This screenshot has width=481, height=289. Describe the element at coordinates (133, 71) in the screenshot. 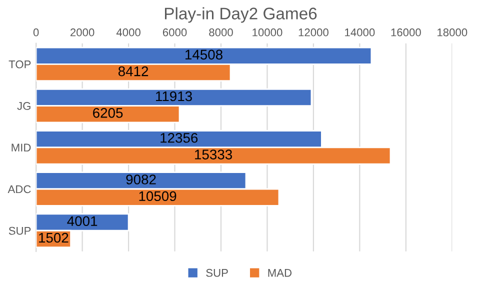

I see `data-label: 8412` at that location.